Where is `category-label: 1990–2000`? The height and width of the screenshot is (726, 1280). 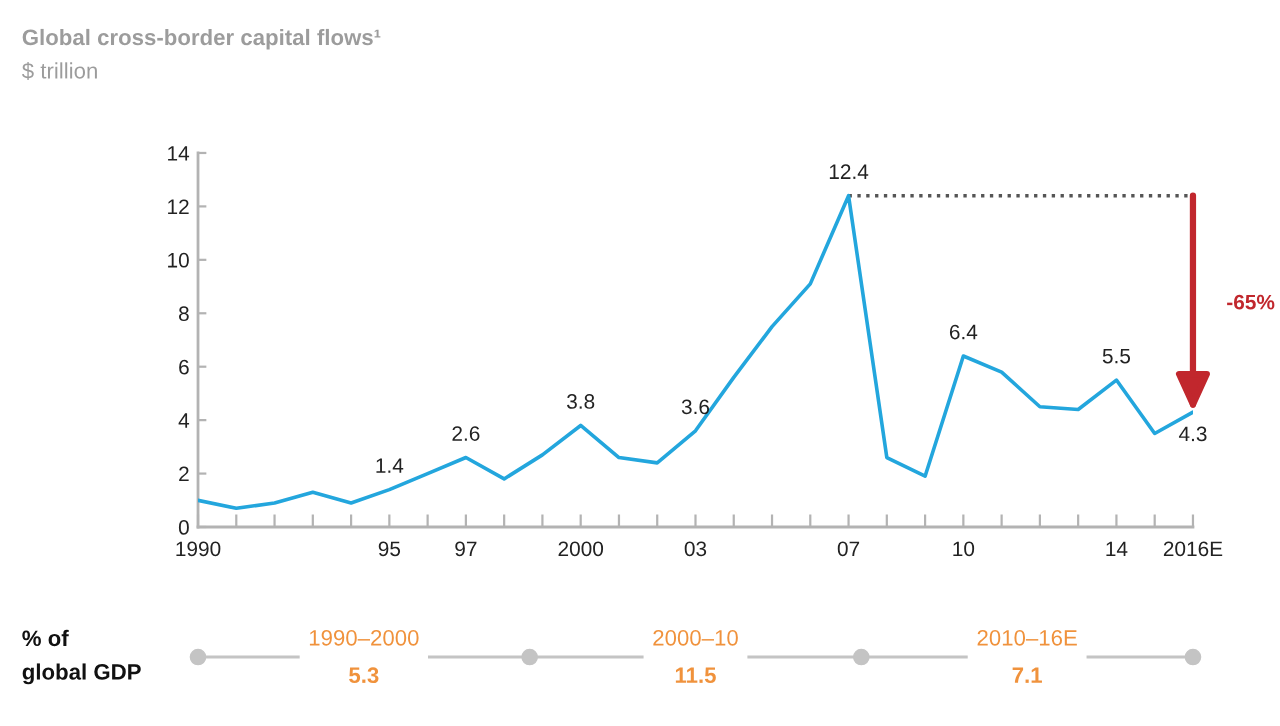 category-label: 1990–2000 is located at coordinates (364, 637).